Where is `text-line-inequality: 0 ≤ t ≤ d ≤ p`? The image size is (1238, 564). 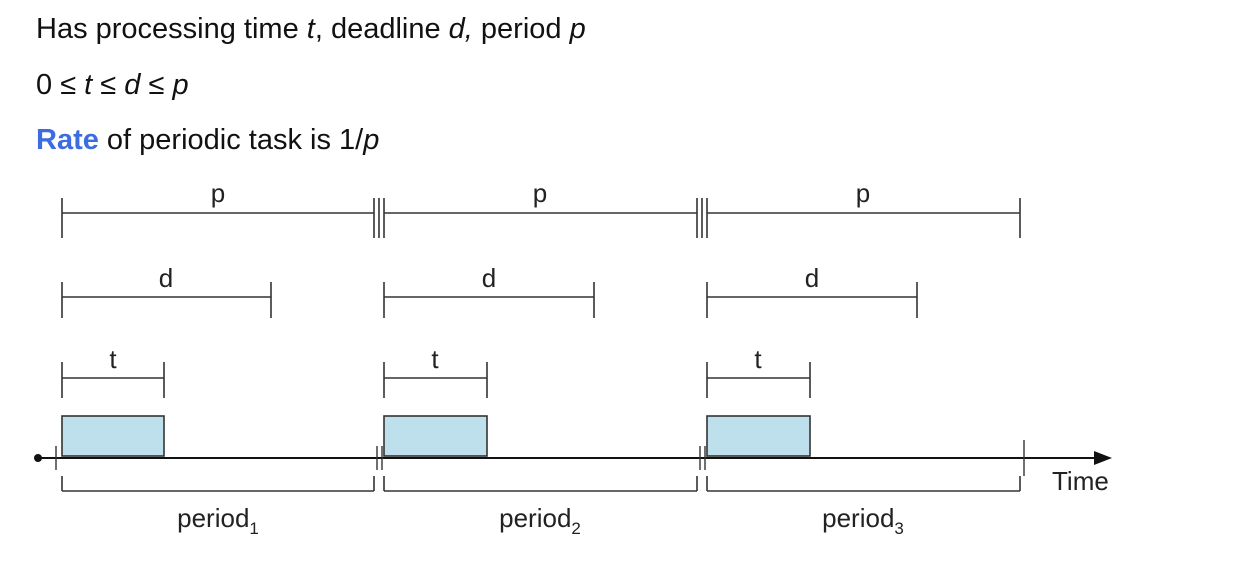 text-line-inequality: 0 ≤ t ≤ d ≤ p is located at coordinates (112, 85).